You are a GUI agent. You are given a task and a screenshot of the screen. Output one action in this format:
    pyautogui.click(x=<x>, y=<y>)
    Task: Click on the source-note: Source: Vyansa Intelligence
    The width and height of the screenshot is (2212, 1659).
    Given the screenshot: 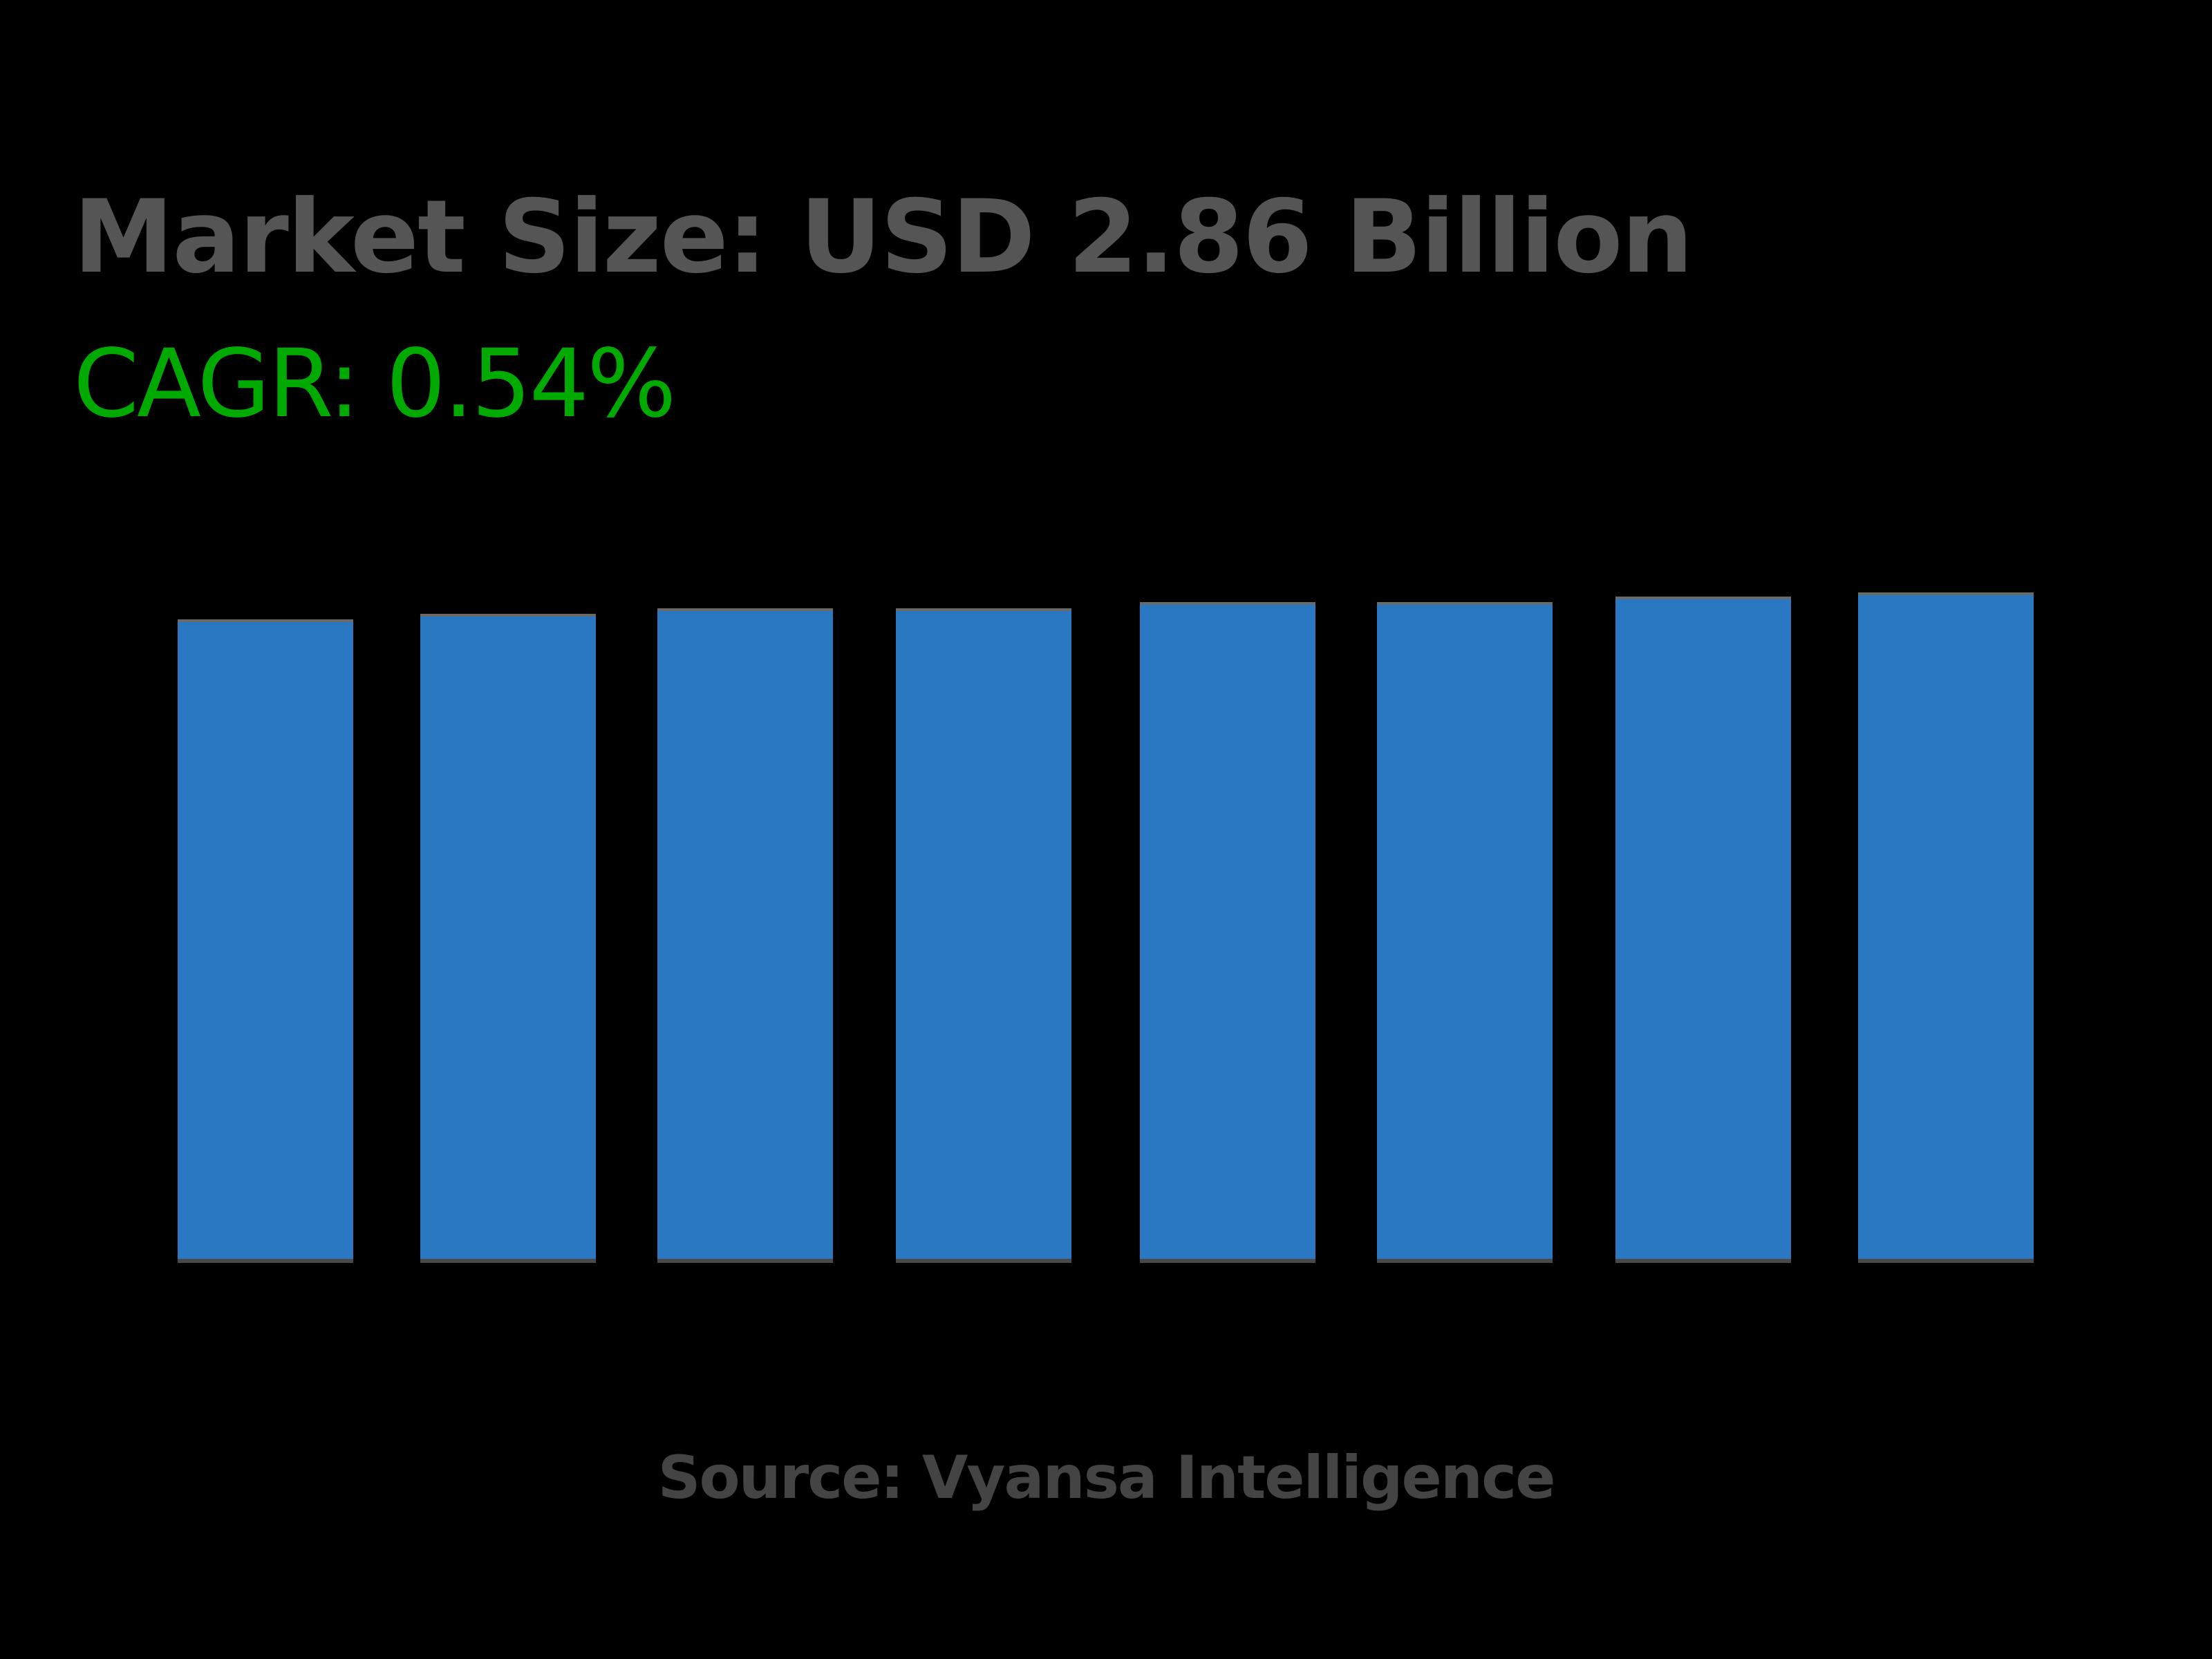 What is the action you would take?
    pyautogui.click(x=1106, y=1478)
    